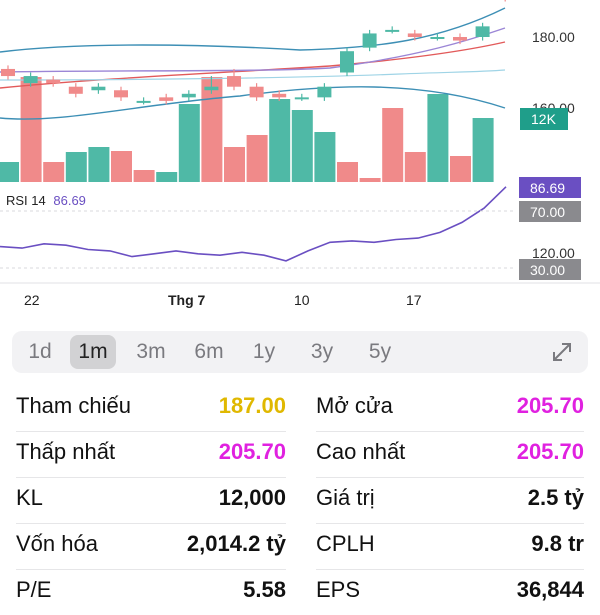 The height and width of the screenshot is (615, 600). I want to click on stat-volume-value: 12,000, so click(252, 497).